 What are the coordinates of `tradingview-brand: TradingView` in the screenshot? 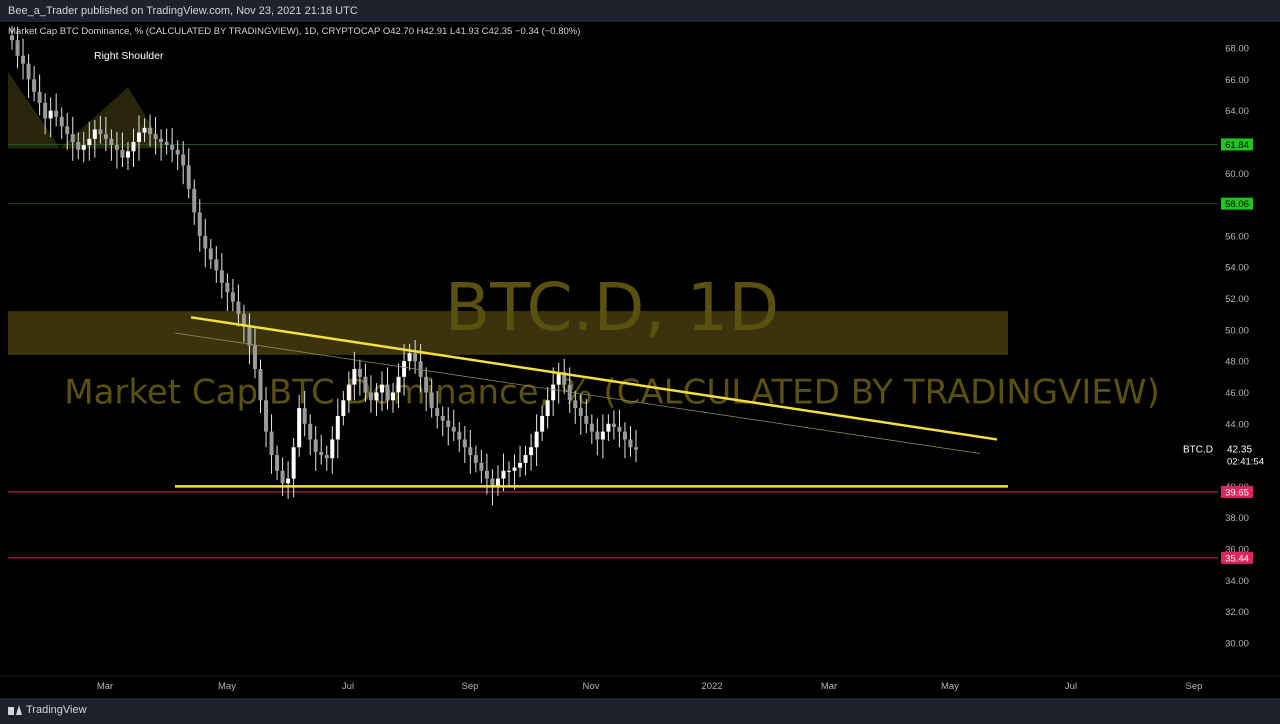 It's located at (47, 710).